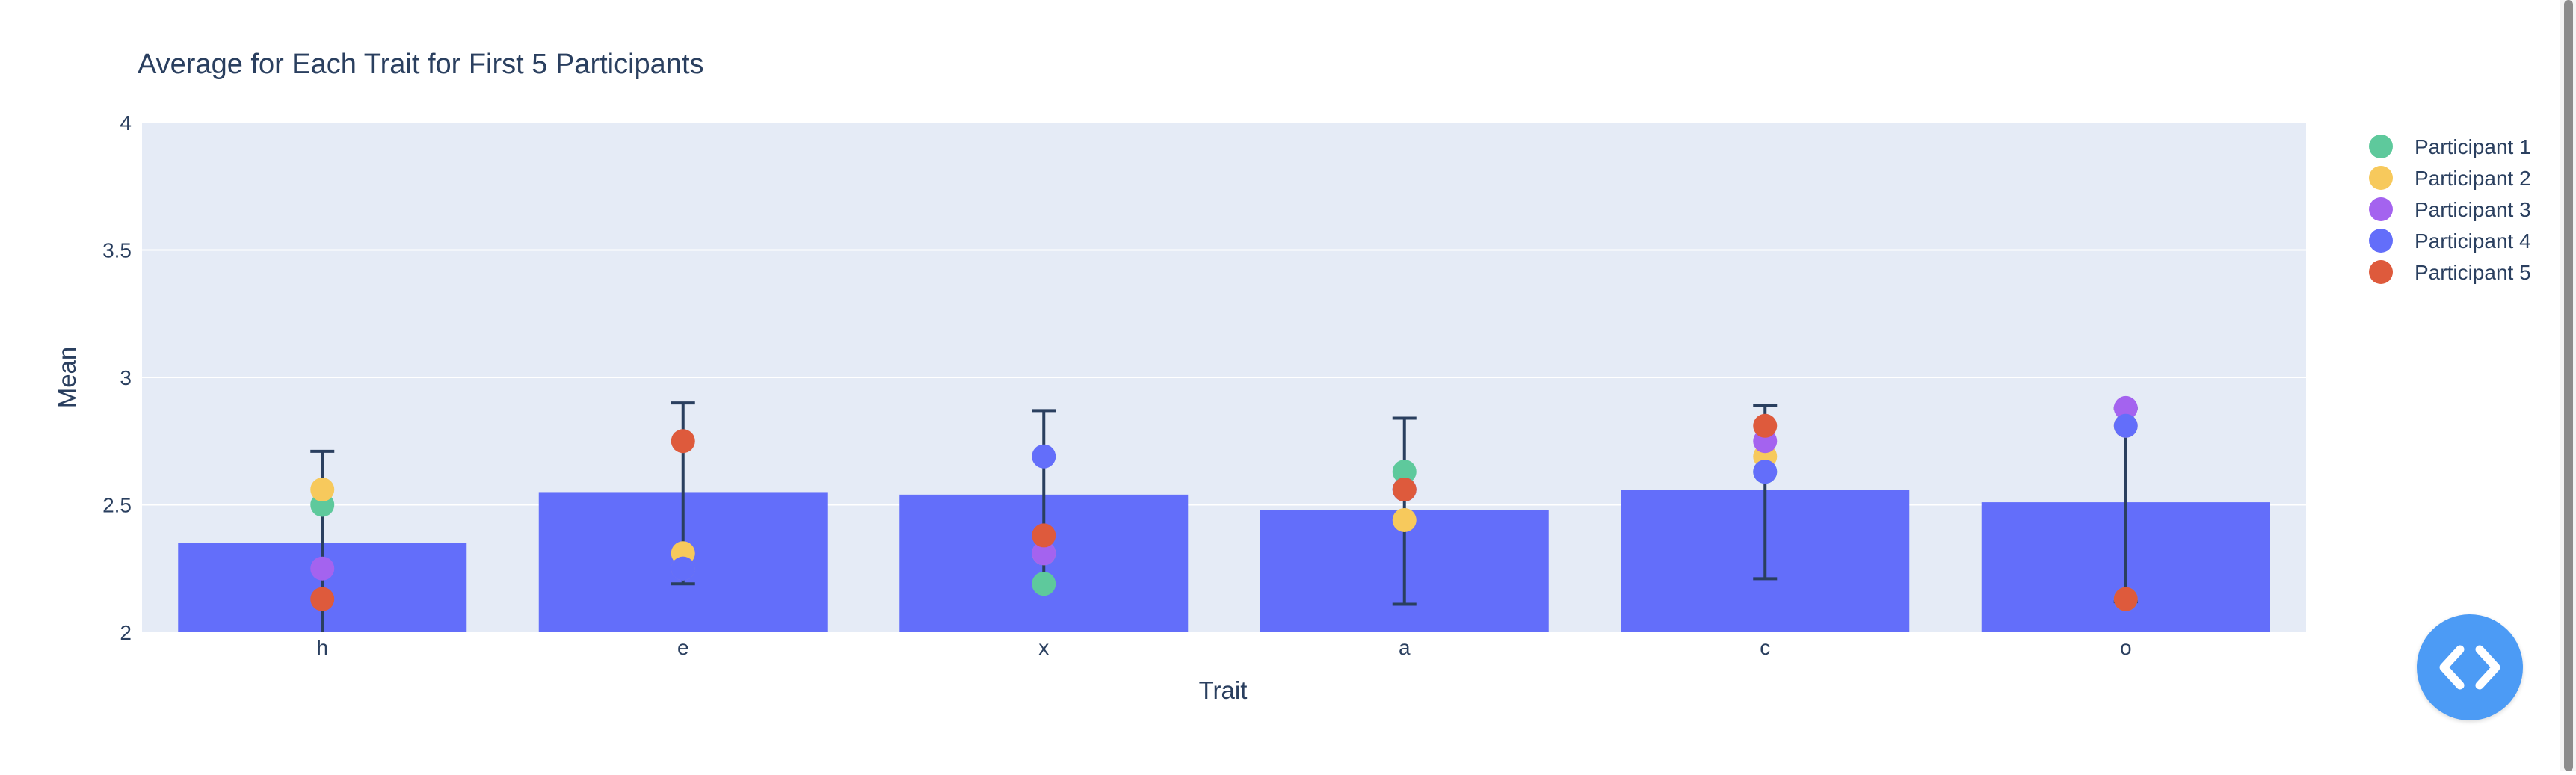  I want to click on scrollbar, so click(2568, 386).